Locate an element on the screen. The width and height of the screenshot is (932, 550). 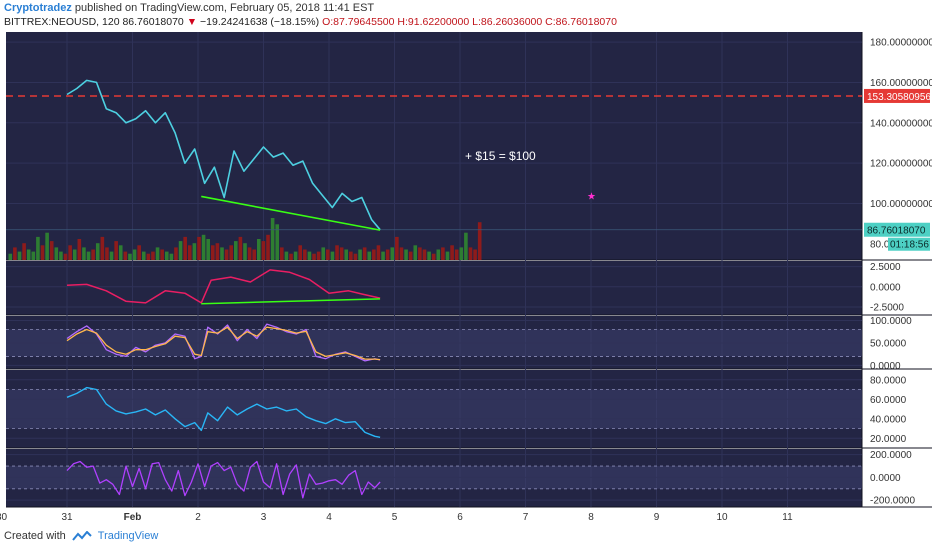
x-tick-label: 6 is located at coordinates (460, 517).